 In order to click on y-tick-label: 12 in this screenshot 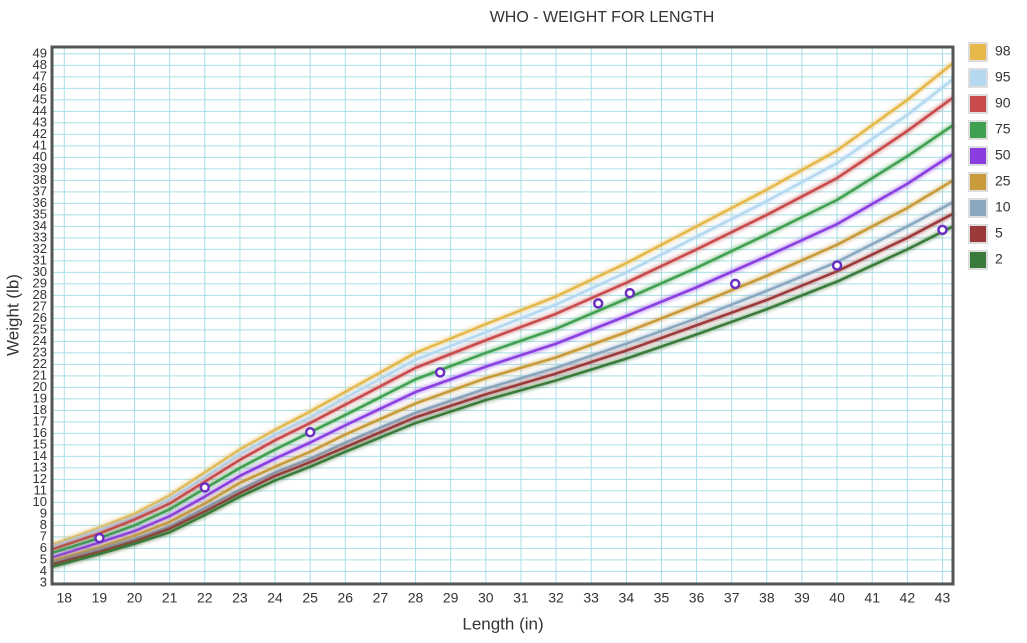, I will do `click(40, 478)`.